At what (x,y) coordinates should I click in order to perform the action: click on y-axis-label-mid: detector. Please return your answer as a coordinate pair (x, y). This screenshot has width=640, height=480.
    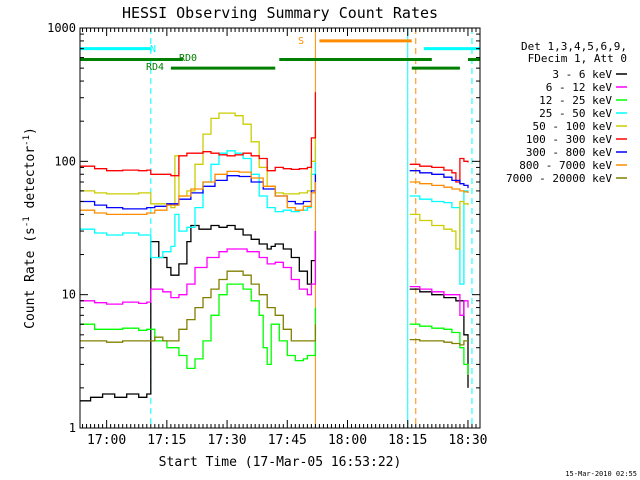
    Looking at the image, I should click on (30, 181).